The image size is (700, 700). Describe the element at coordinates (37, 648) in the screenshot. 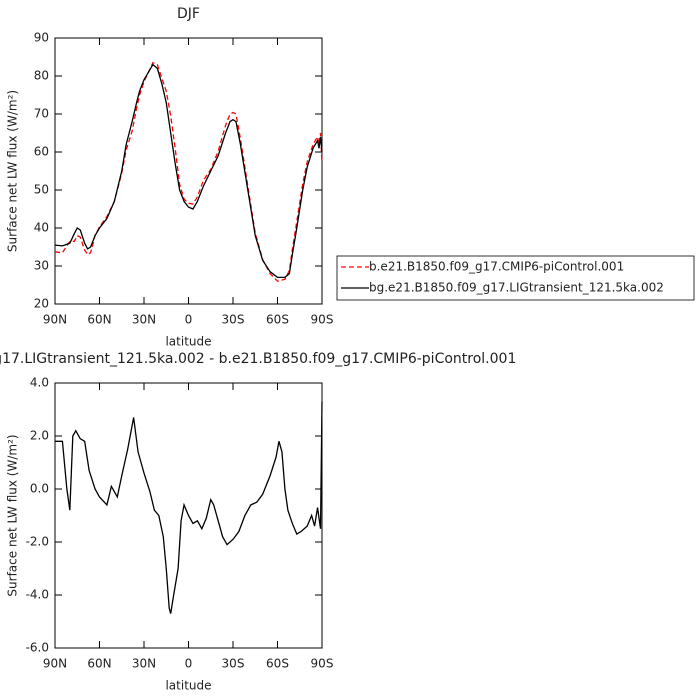

I see `y-tick-label: -6.0` at that location.